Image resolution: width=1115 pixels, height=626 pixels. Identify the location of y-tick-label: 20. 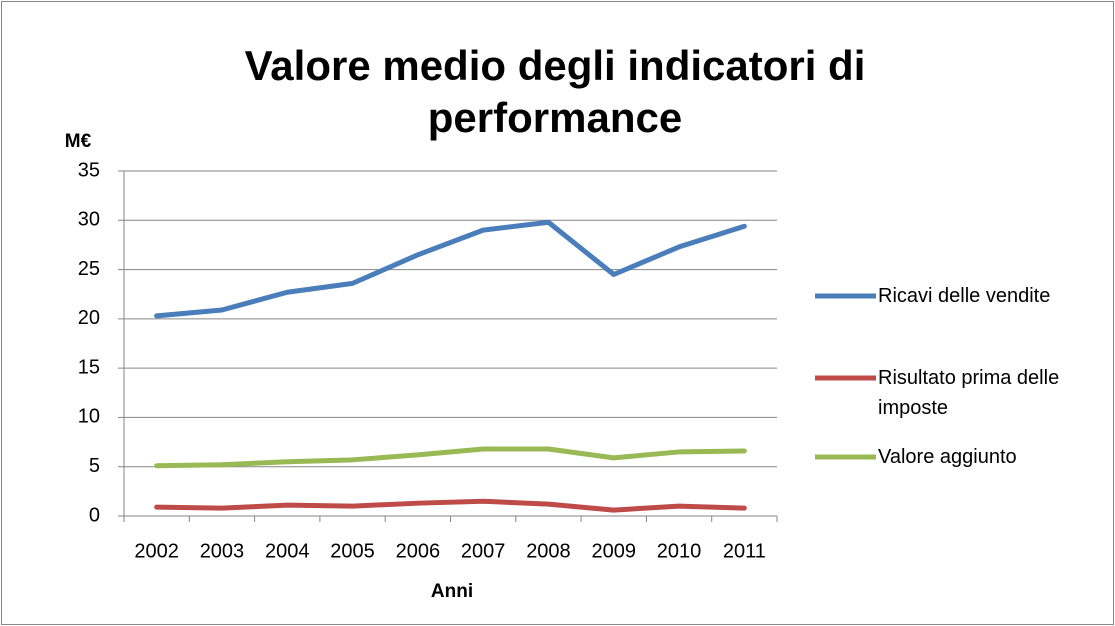
(89, 318).